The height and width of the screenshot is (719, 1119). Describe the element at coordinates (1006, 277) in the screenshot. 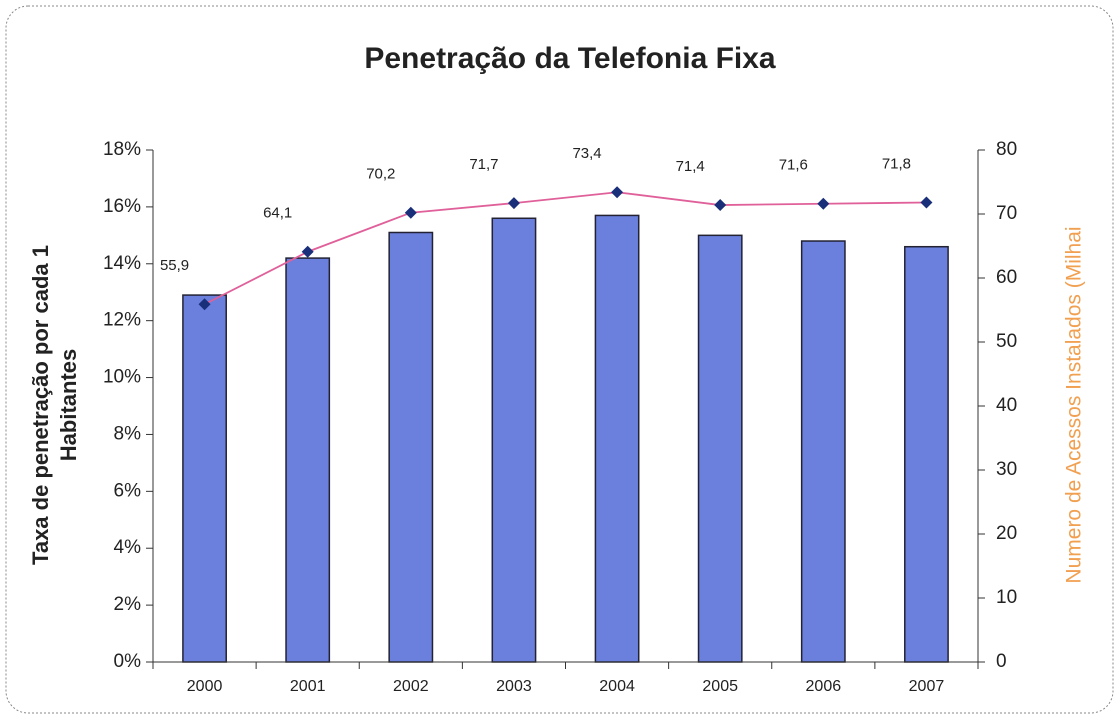

I see `y2-tick-label: 60` at that location.